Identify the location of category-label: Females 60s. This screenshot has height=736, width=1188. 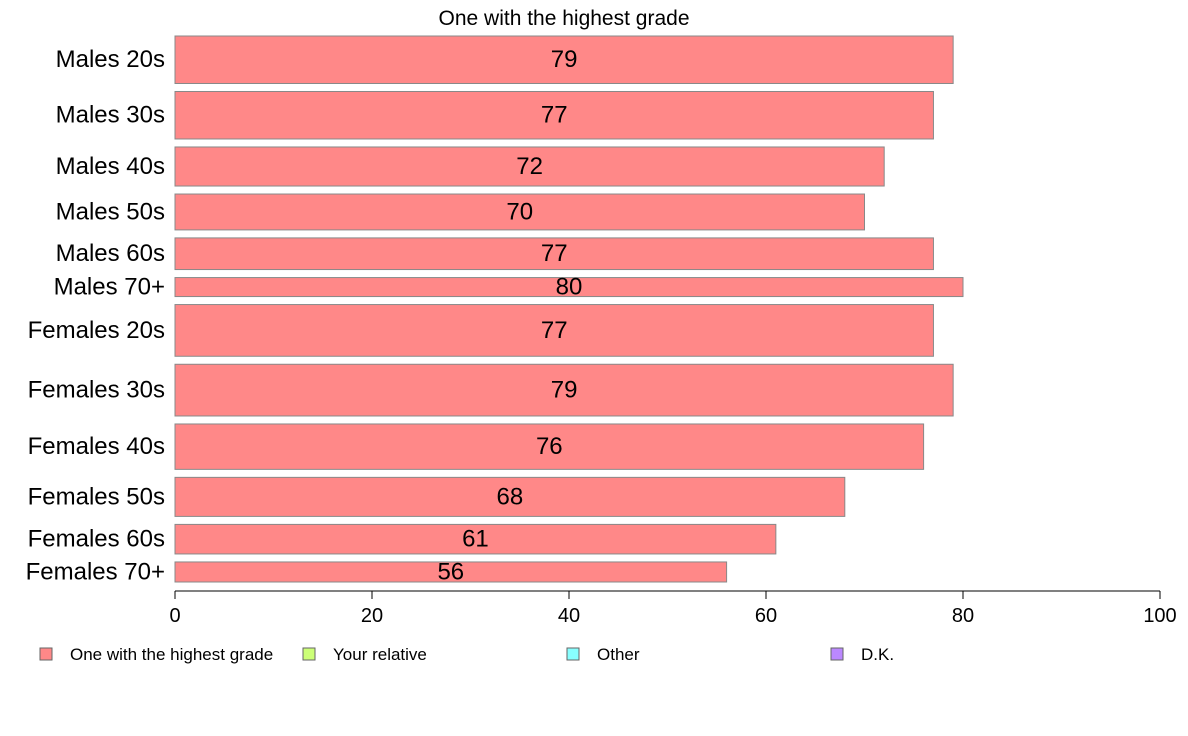
(96, 539).